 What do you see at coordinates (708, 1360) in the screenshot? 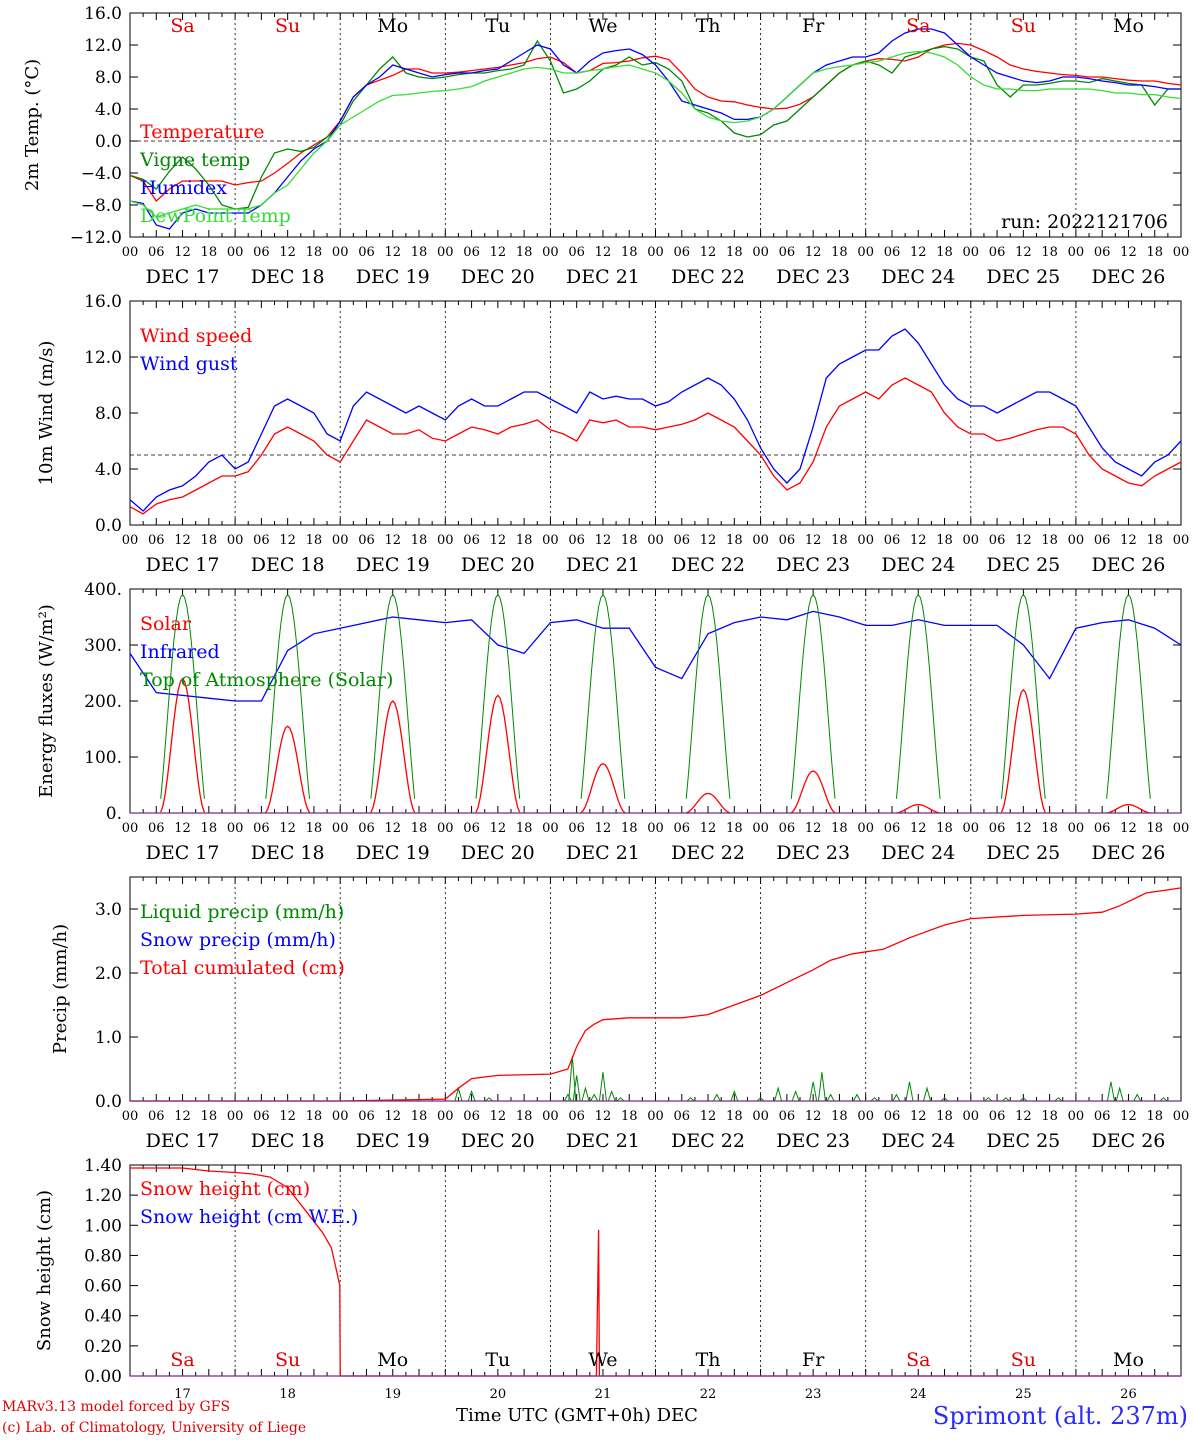
I see `day-letter: Th` at bounding box center [708, 1360].